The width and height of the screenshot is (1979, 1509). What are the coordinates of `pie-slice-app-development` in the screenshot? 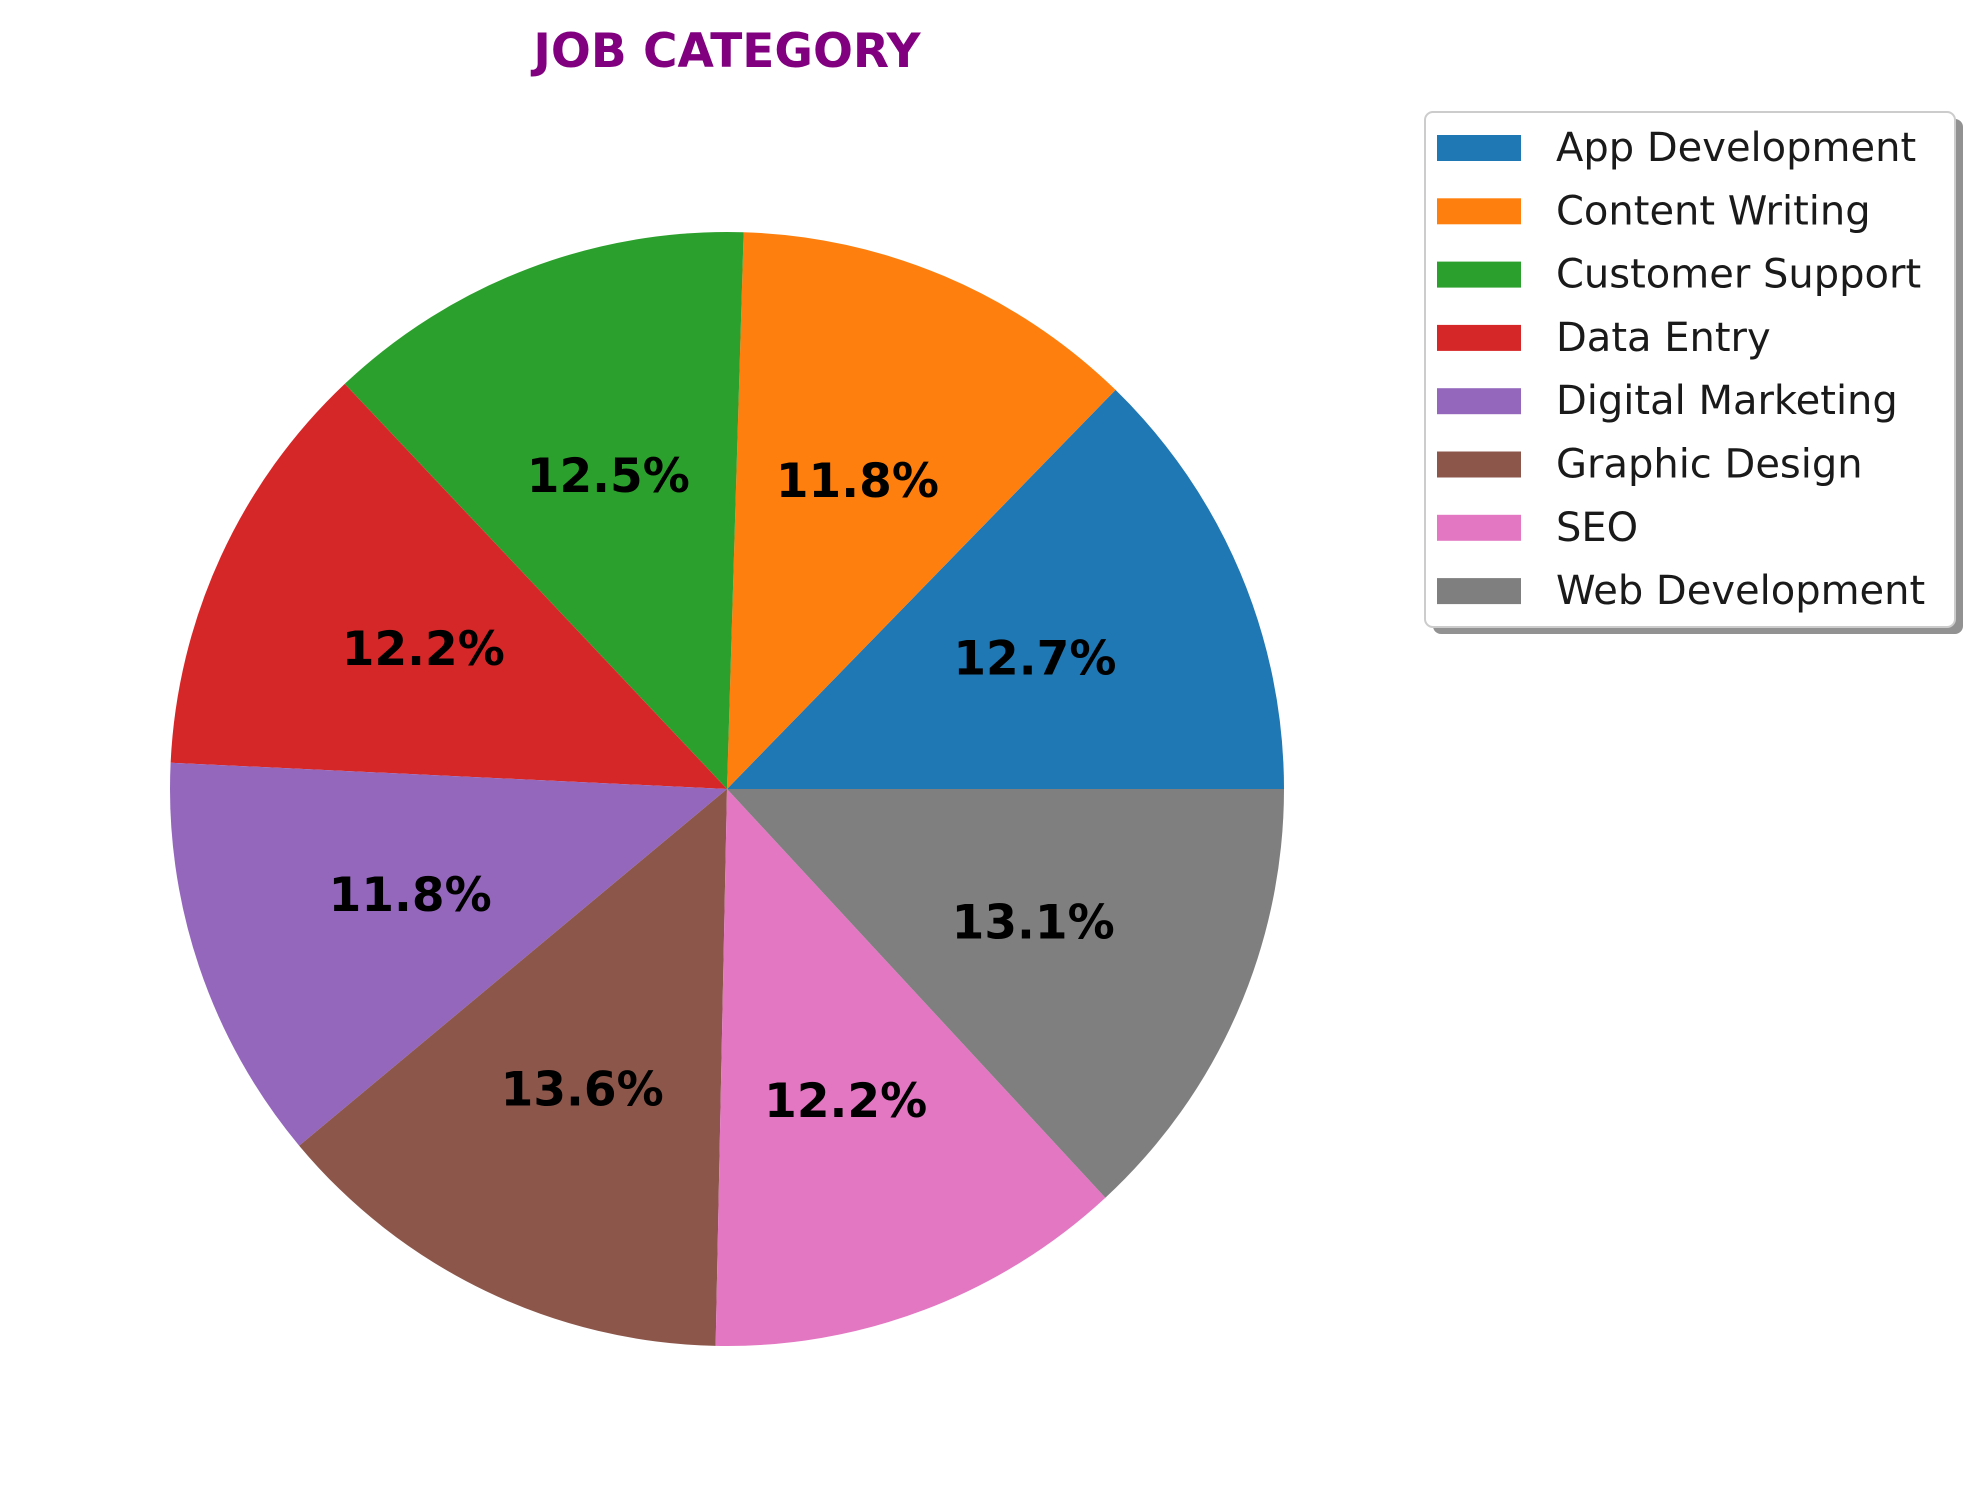 It's located at (1005, 589).